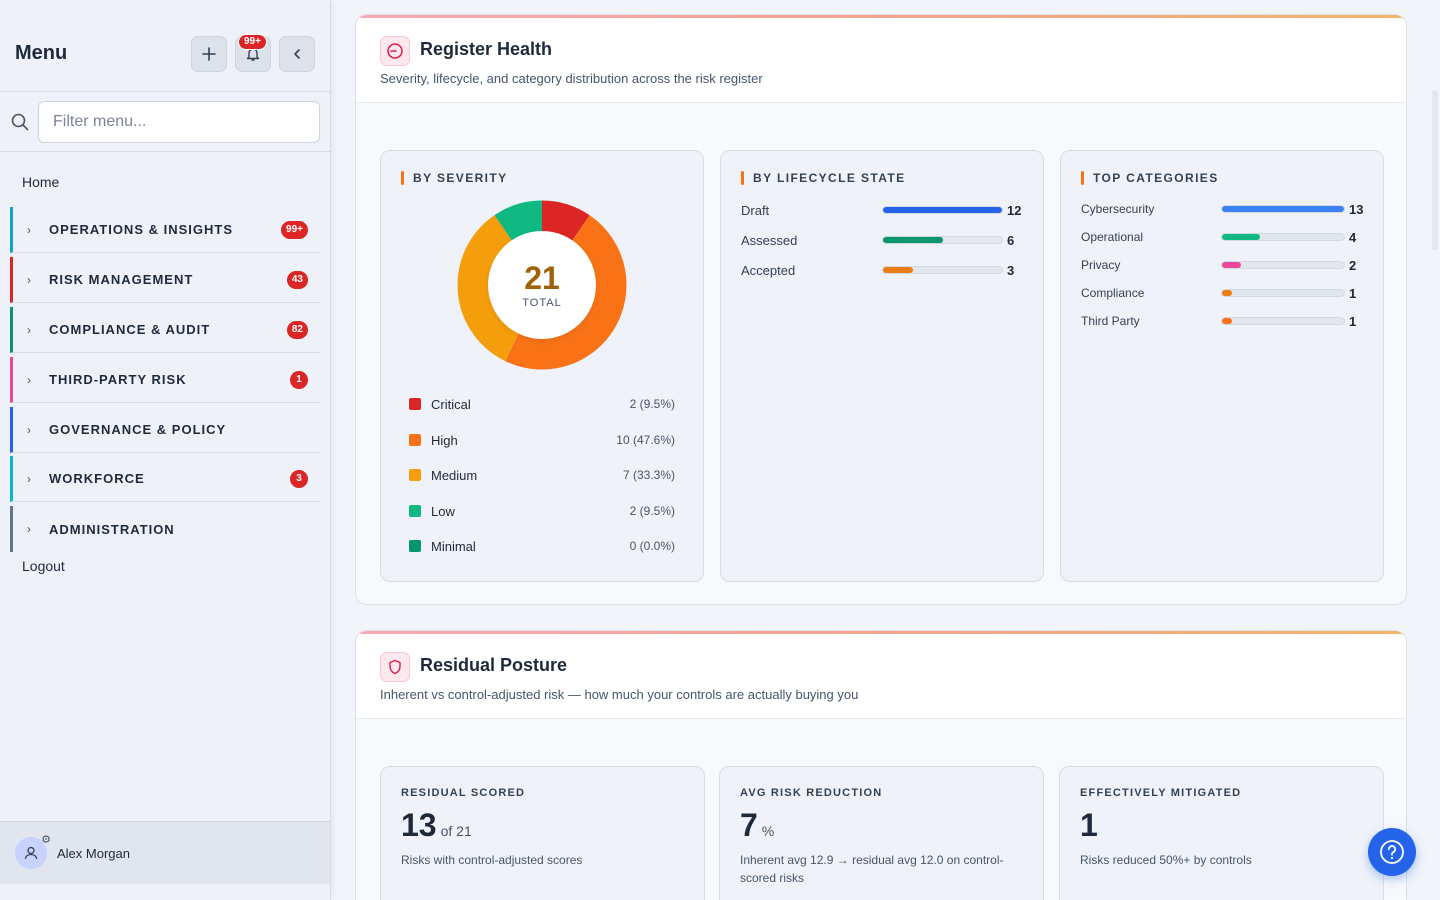 The image size is (1440, 900). What do you see at coordinates (395, 667) in the screenshot?
I see `shield-icon` at bounding box center [395, 667].